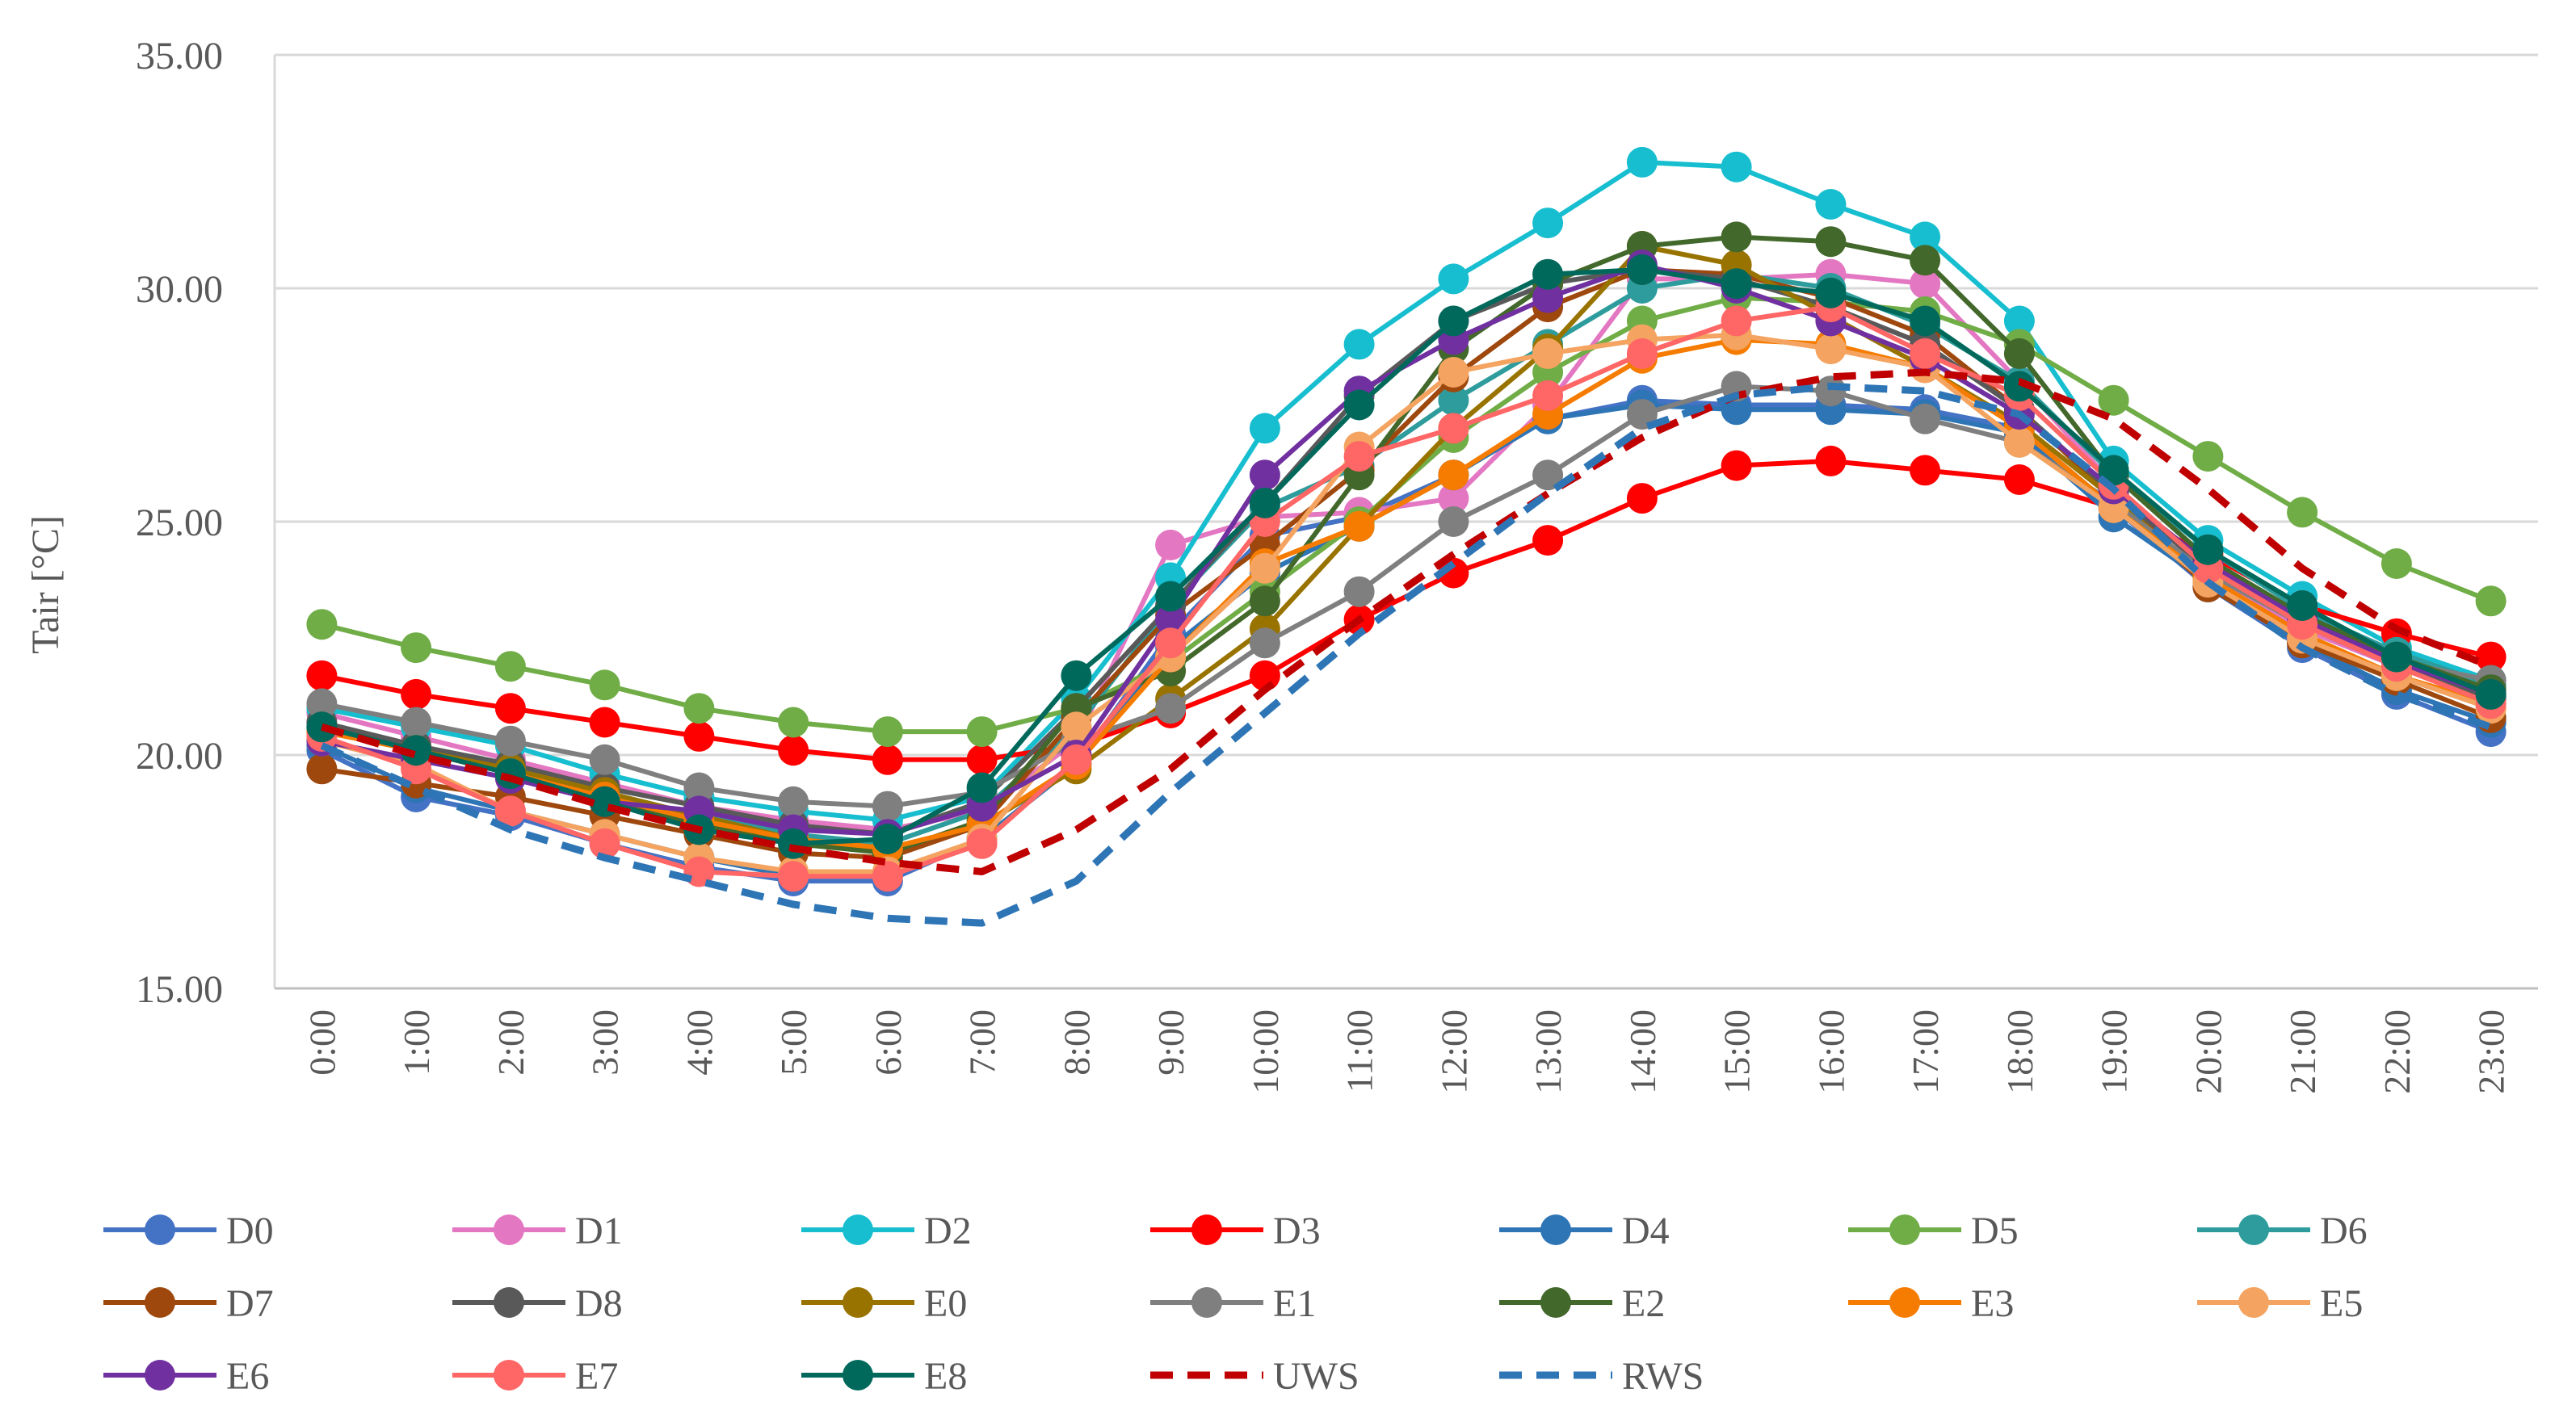  What do you see at coordinates (247, 1376) in the screenshot?
I see `legend-label: E6` at bounding box center [247, 1376].